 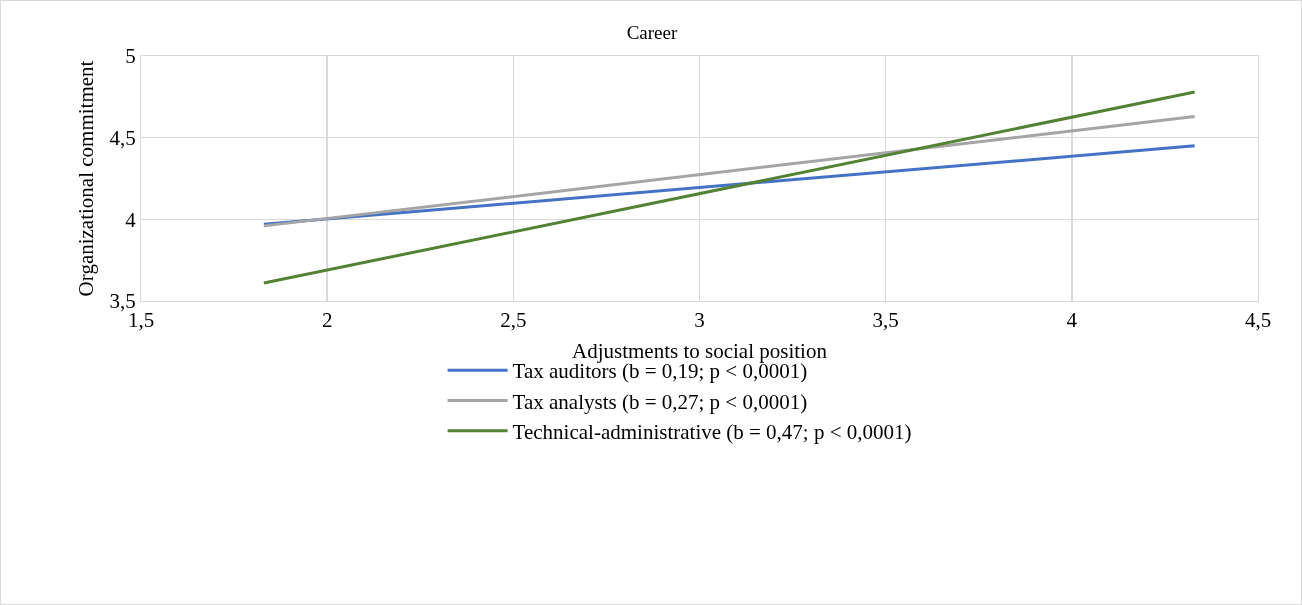 I want to click on x-tick-label: 3,5, so click(x=885, y=320).